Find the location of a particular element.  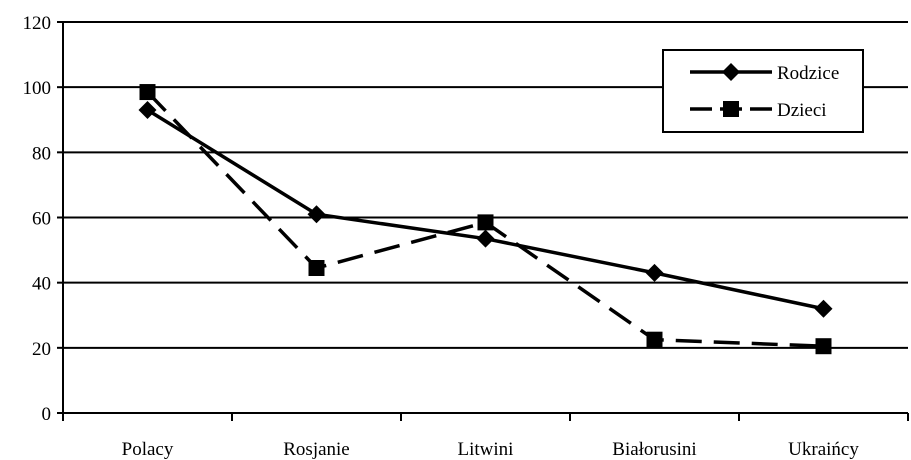

y-axis: 0 20 40 60 80 100 120 is located at coordinates (43, 219).